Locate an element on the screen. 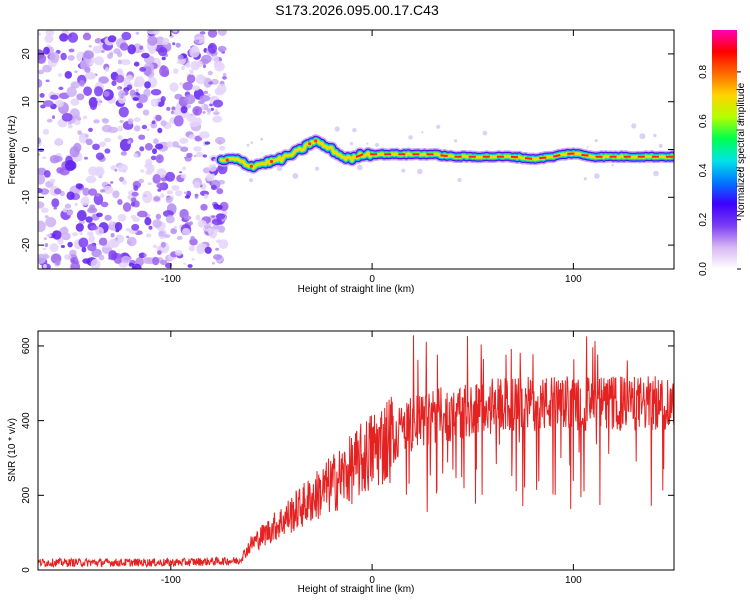  figure-title: S173.2026.095.00.17.C43 is located at coordinates (357, 10).